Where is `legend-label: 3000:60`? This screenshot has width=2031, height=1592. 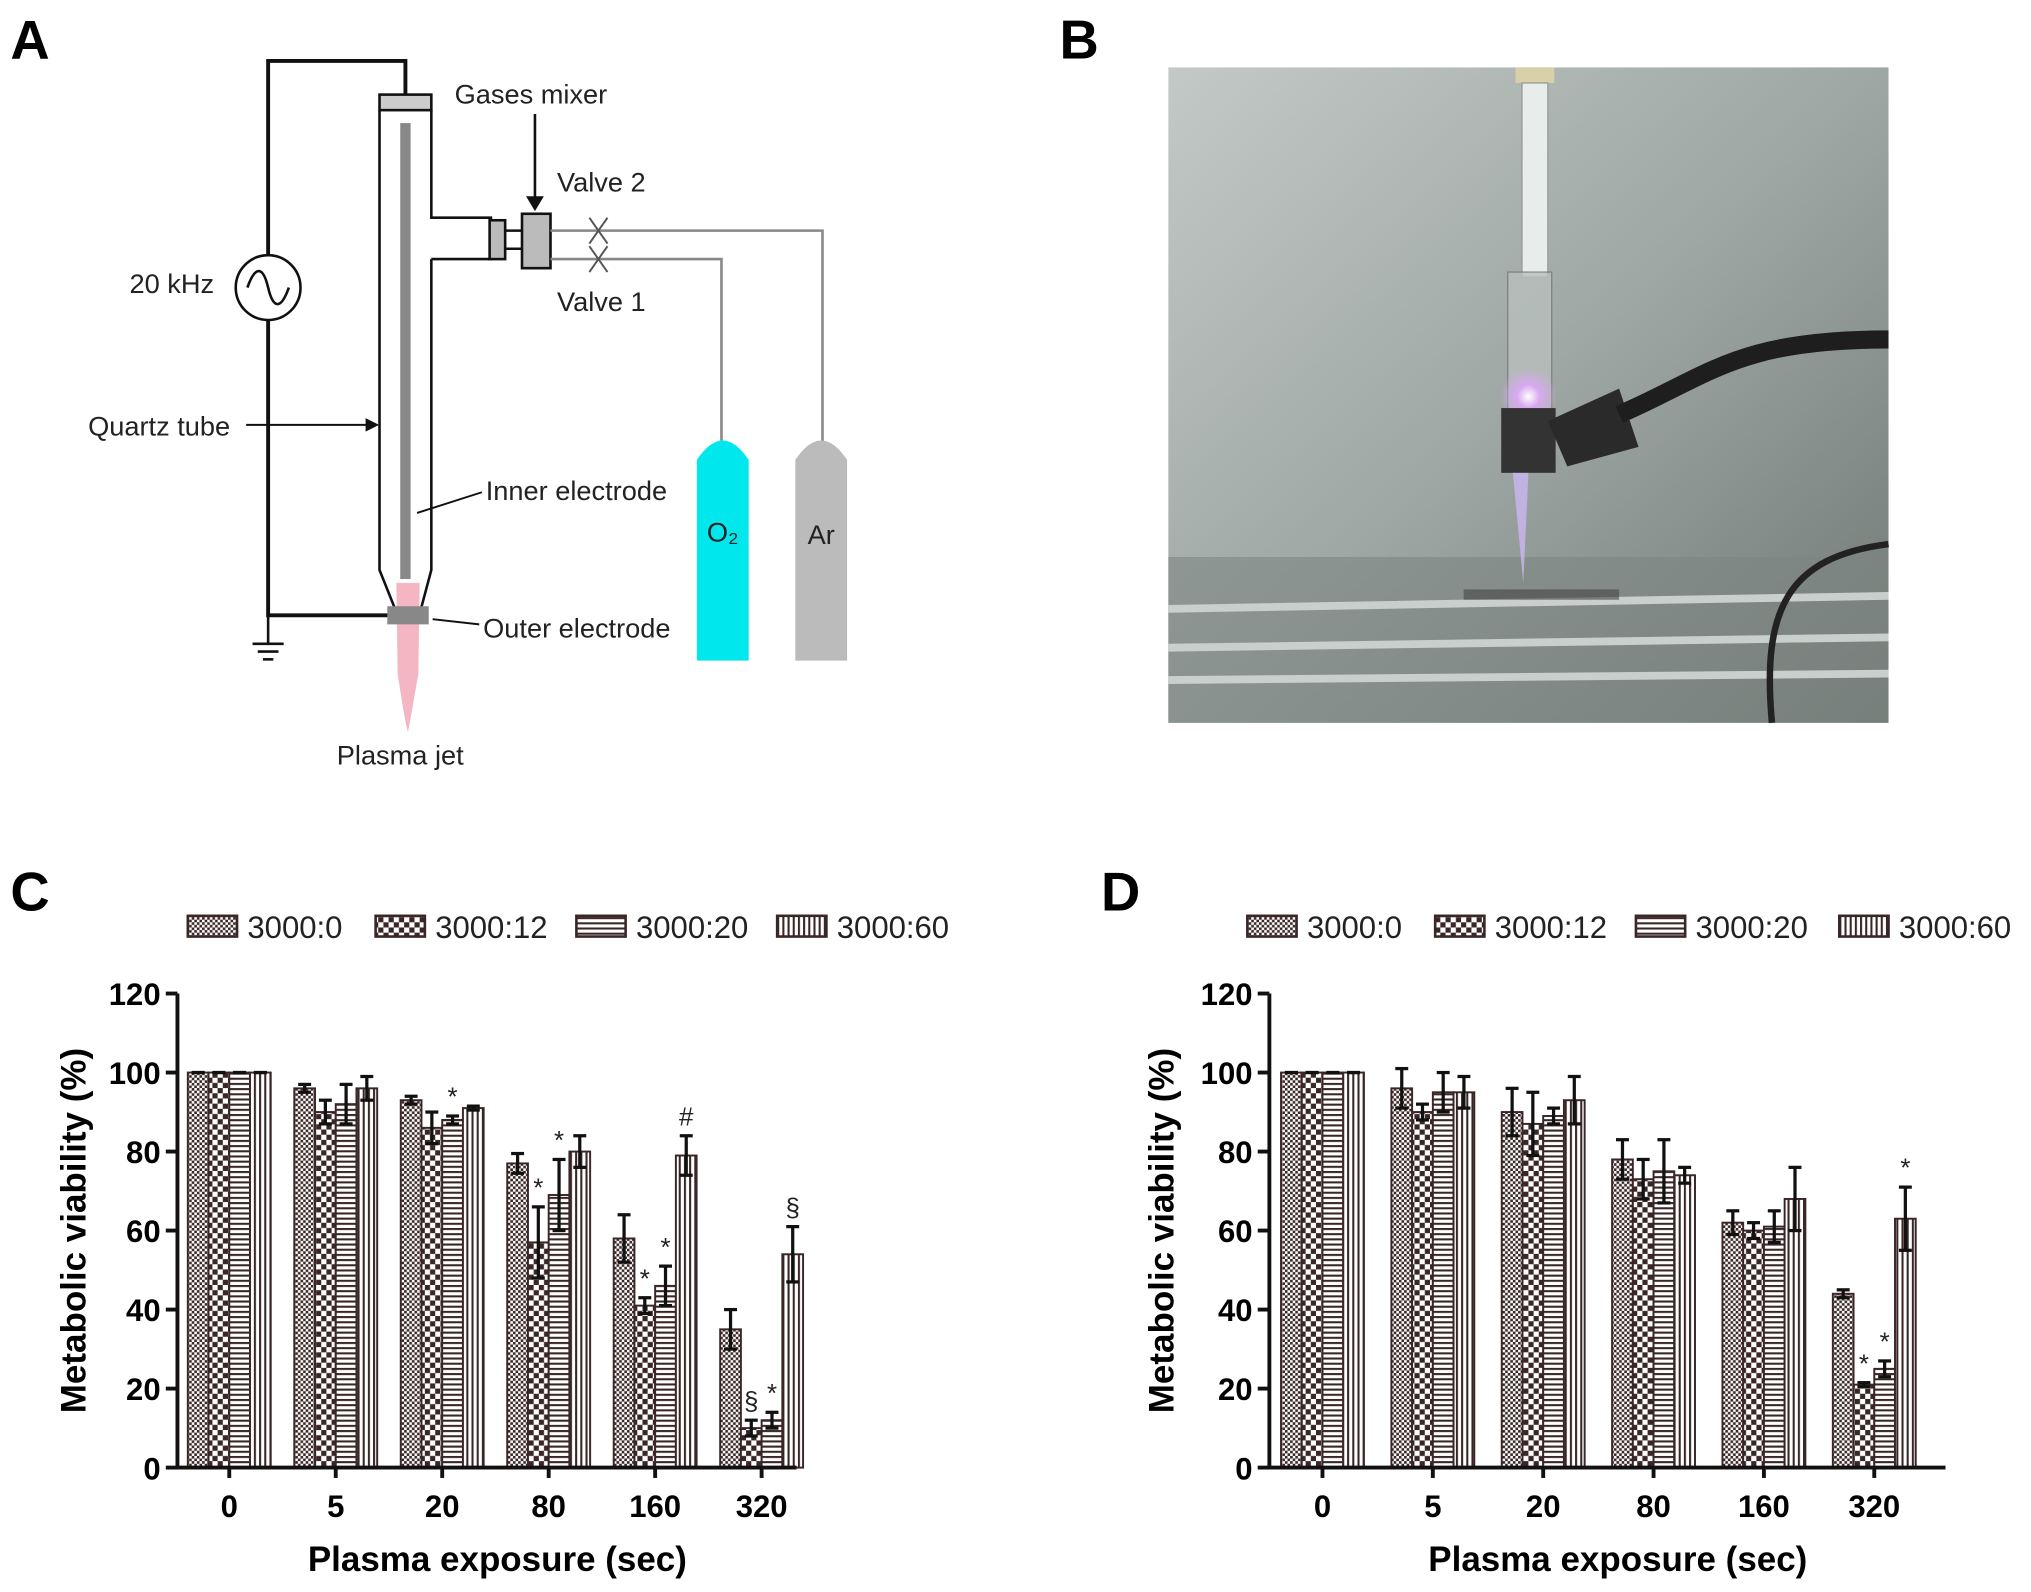 legend-label: 3000:60 is located at coordinates (1955, 927).